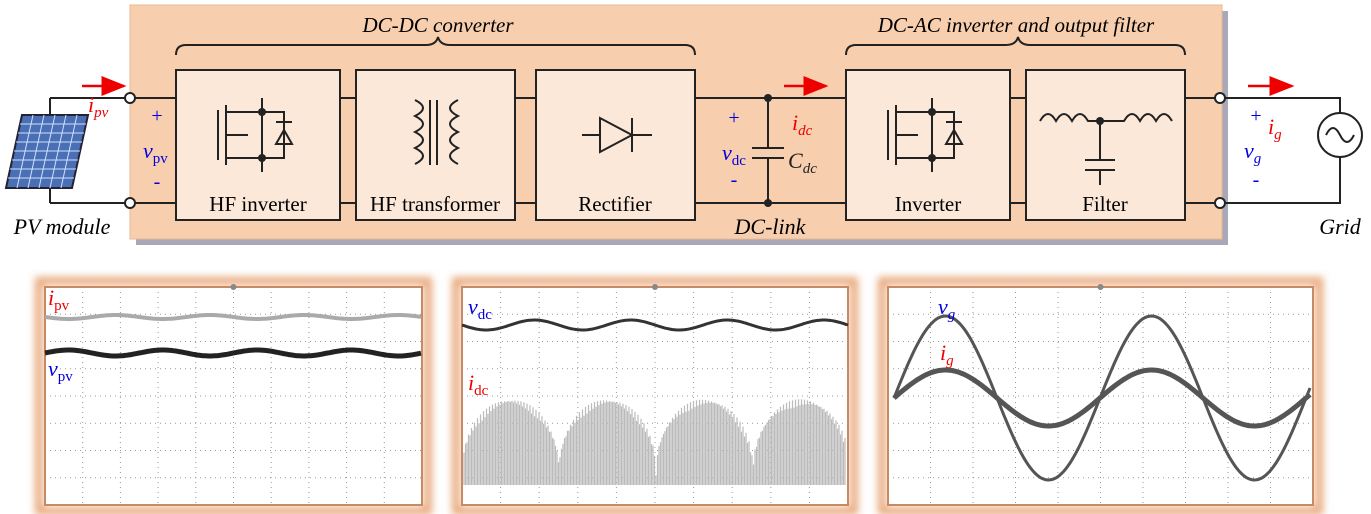  I want to click on label: Grid, so click(1340, 226).